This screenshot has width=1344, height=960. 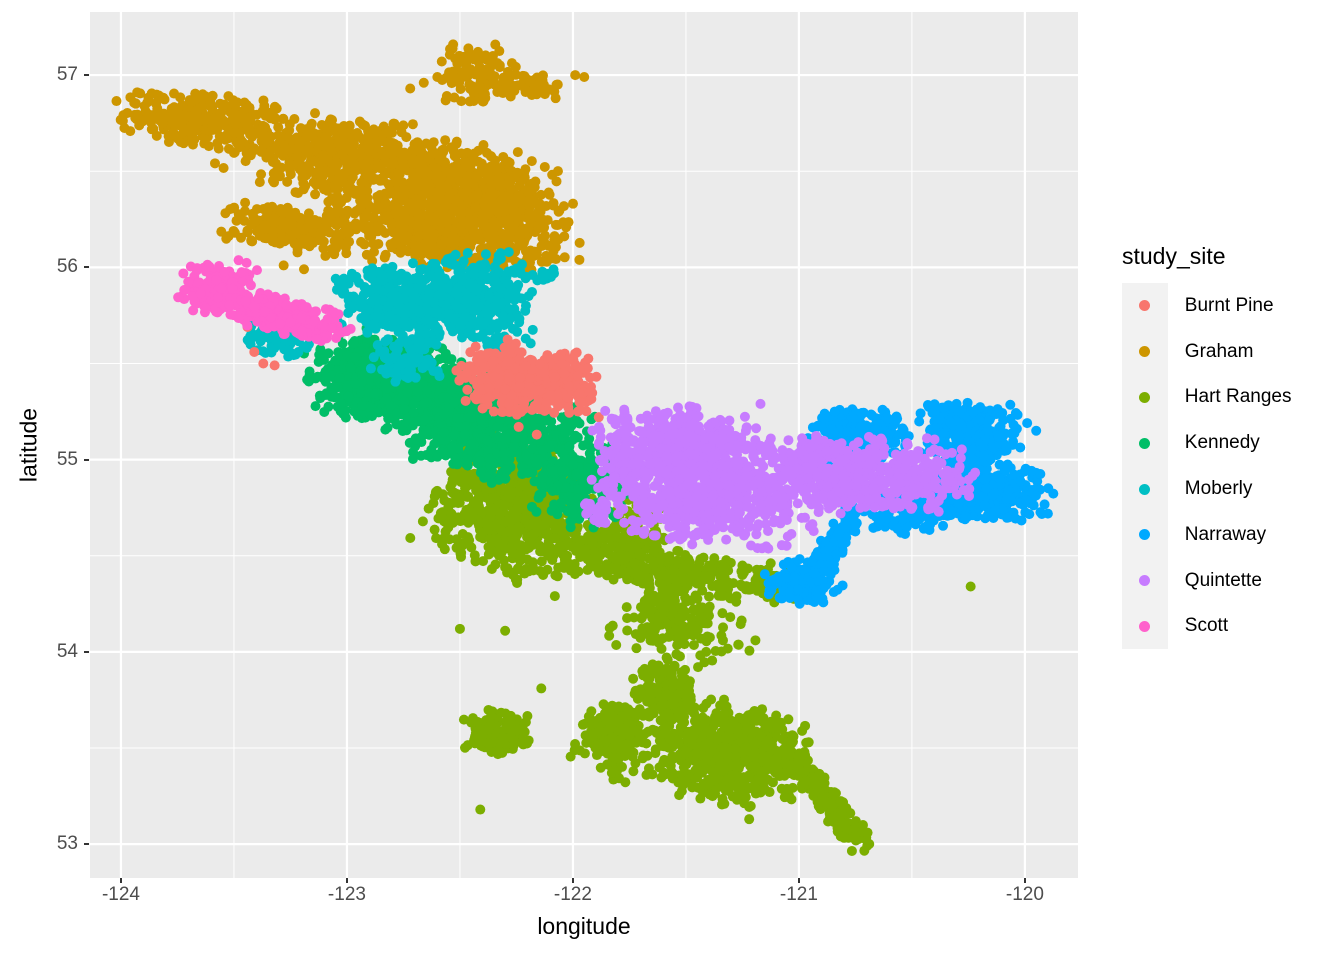 I want to click on legend-item-kennedy: Kennedy, so click(x=1206, y=443).